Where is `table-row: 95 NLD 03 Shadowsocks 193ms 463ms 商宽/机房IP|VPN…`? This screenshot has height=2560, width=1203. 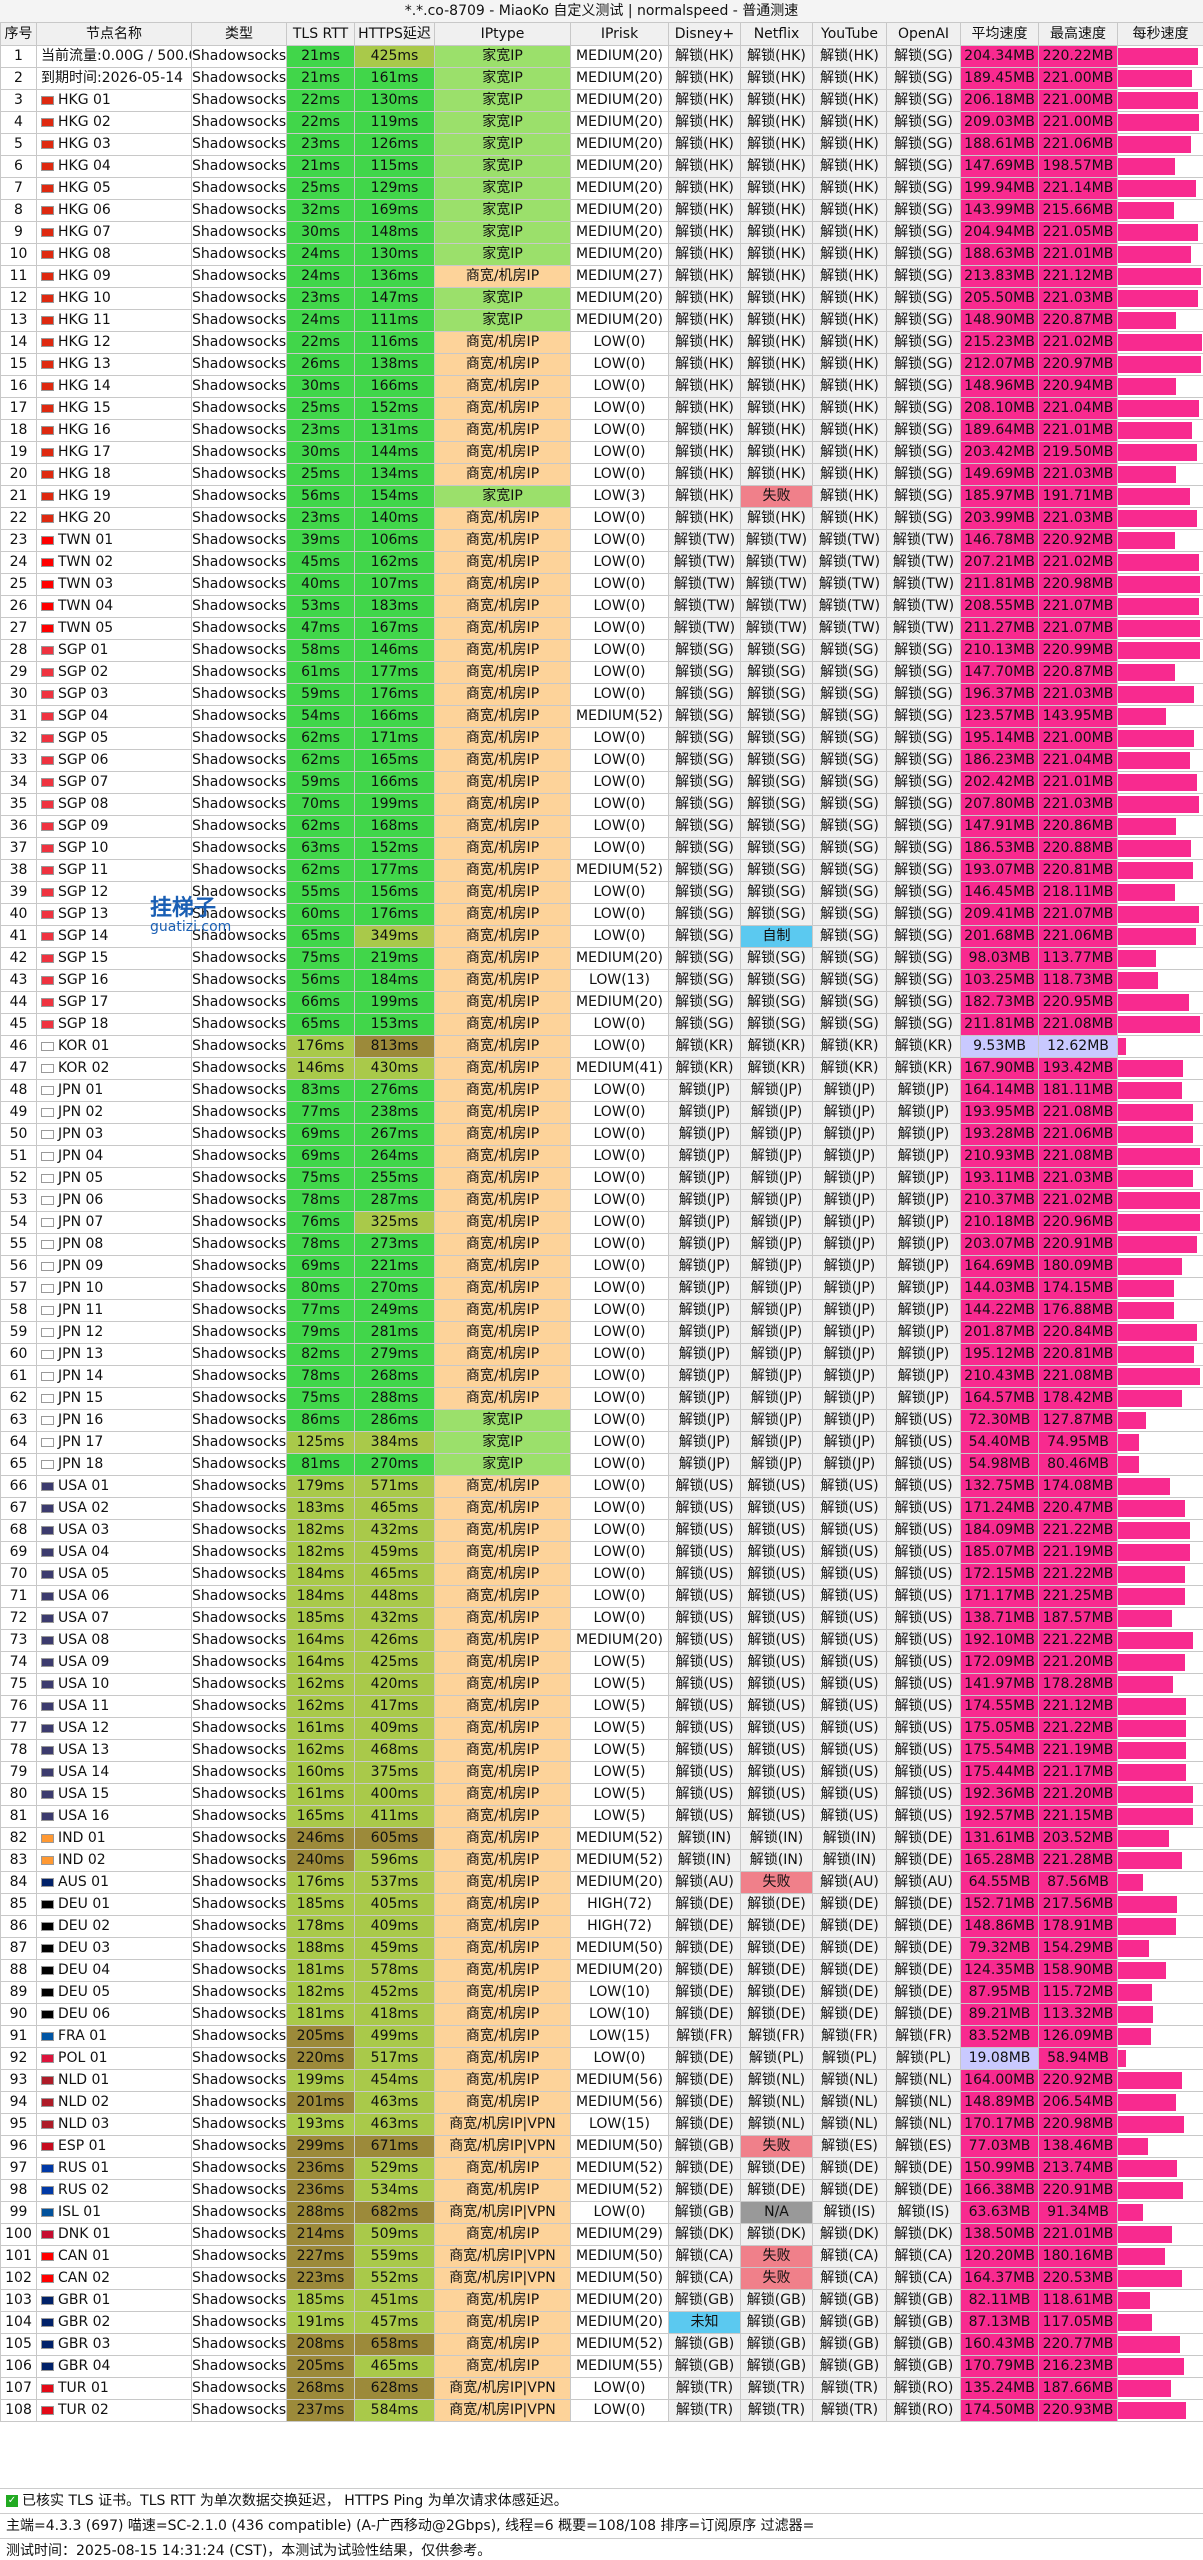
table-row: 95 NLD 03 Shadowsocks 193ms 463ms 商宽/机房IP|VPN… is located at coordinates (601, 2124).